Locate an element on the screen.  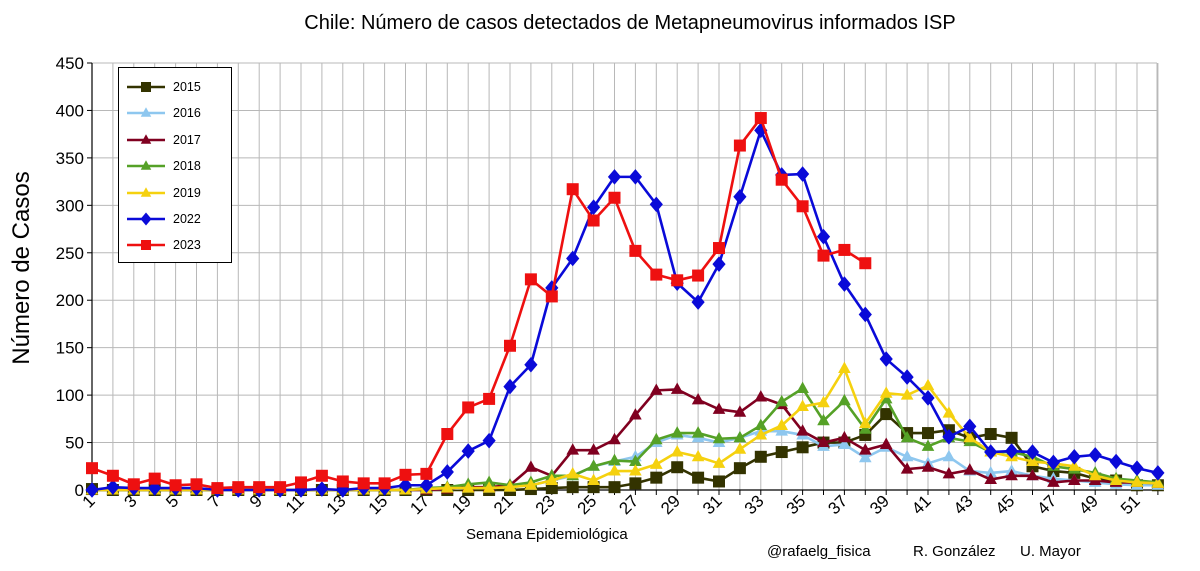
legend-item-2022: 2022 is located at coordinates (177, 219).